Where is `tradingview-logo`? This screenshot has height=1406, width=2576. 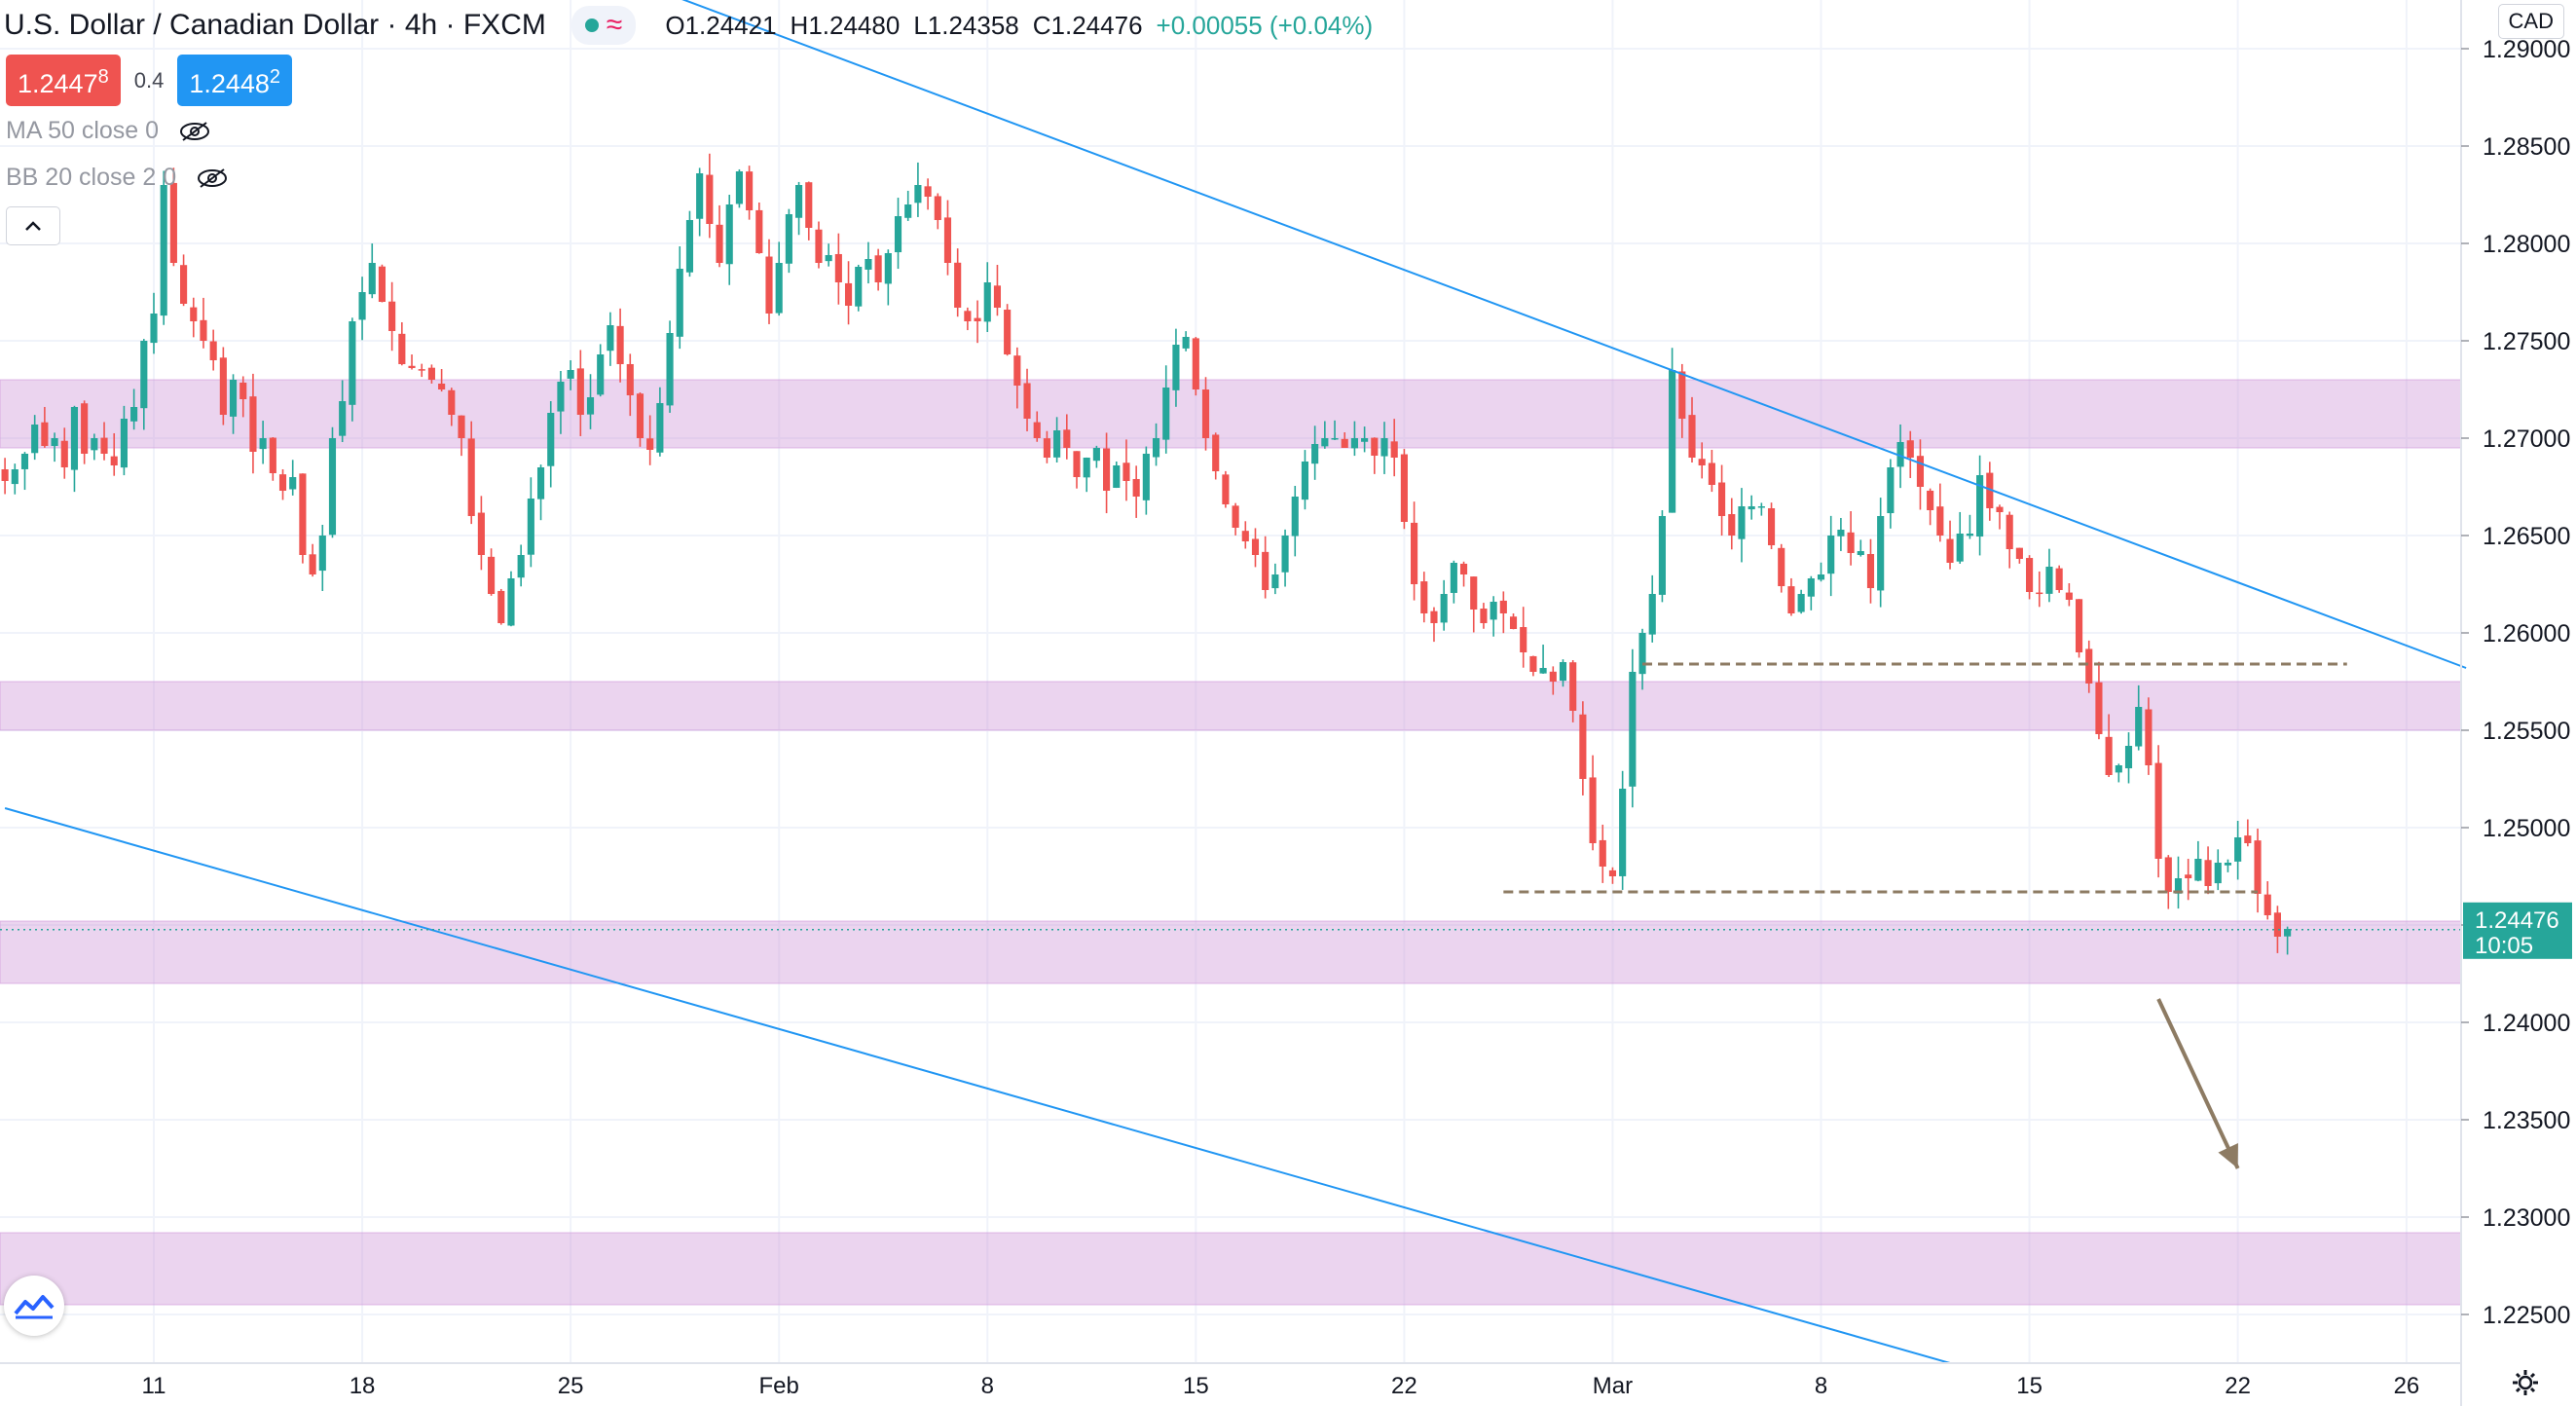
tradingview-logo is located at coordinates (34, 1306).